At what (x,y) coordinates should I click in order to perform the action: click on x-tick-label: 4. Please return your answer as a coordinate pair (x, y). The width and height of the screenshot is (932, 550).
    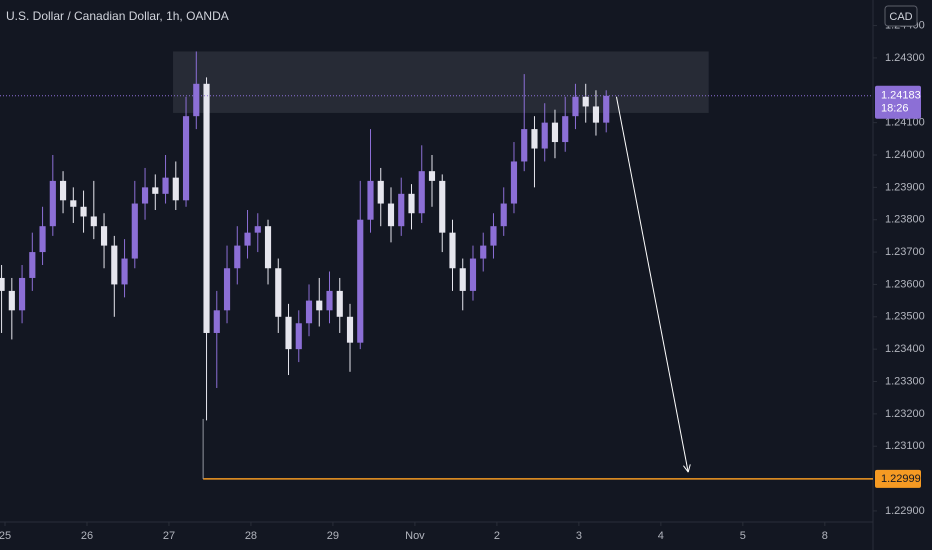
    Looking at the image, I should click on (661, 536).